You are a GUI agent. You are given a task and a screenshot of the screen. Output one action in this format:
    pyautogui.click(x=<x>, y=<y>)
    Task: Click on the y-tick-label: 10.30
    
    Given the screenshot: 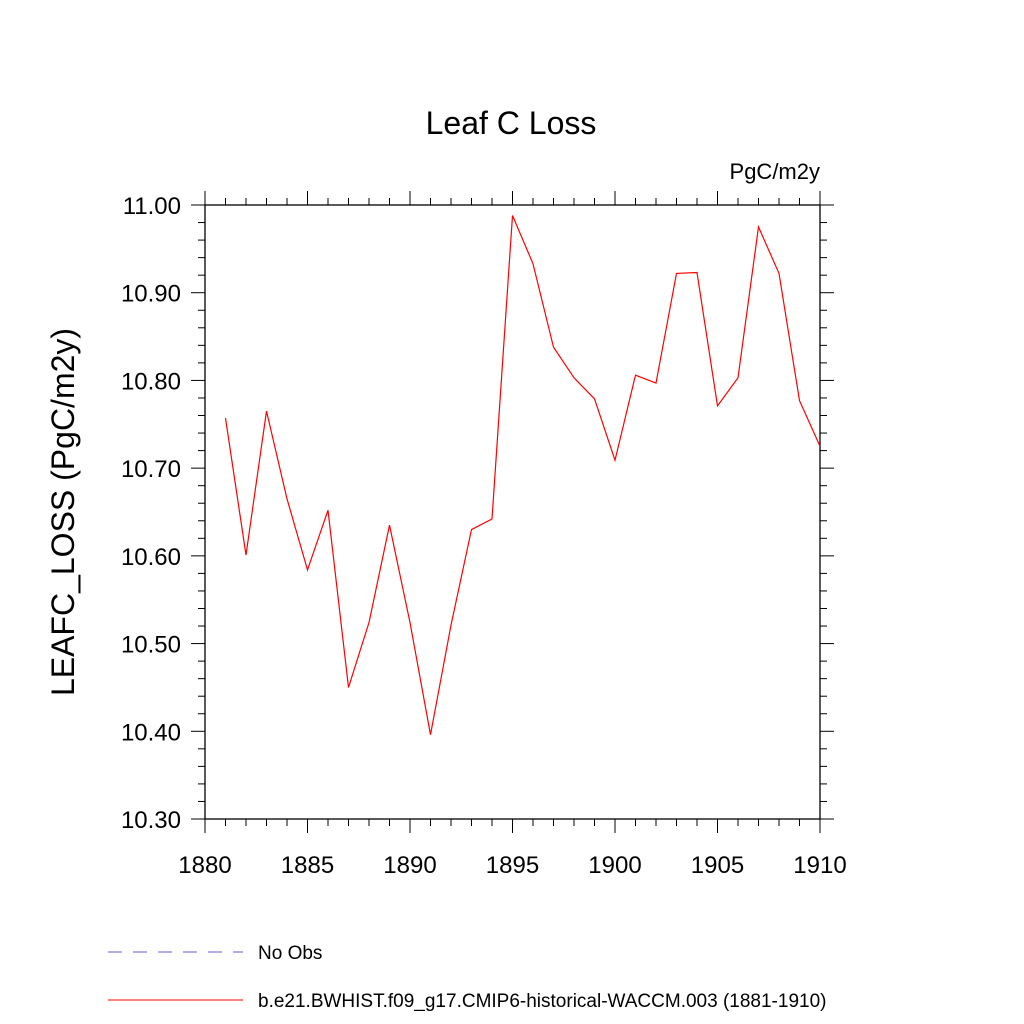 What is the action you would take?
    pyautogui.click(x=151, y=820)
    